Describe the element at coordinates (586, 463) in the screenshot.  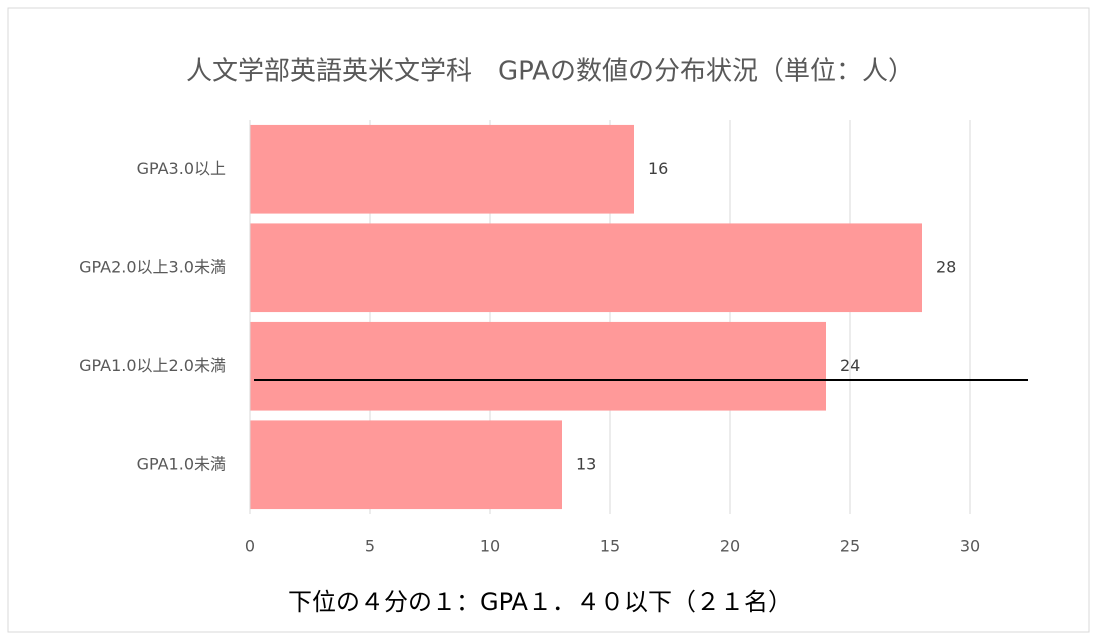
I see `value-label: 13` at that location.